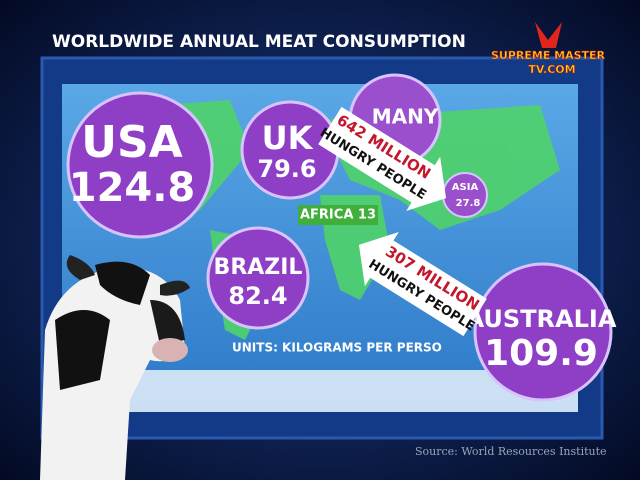 This screenshot has width=640, height=480. Describe the element at coordinates (337, 348) in the screenshot. I see `units: UNITS: KILOGRAMS PER PERSO` at that location.